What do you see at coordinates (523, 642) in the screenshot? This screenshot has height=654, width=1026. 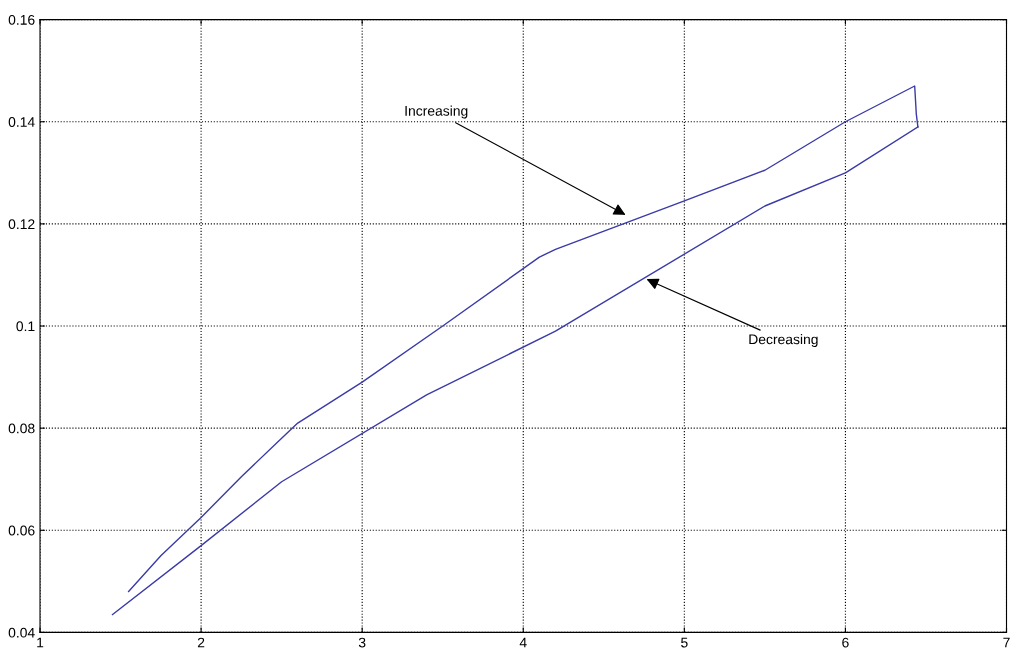 I see `x-tick-label: 4` at bounding box center [523, 642].